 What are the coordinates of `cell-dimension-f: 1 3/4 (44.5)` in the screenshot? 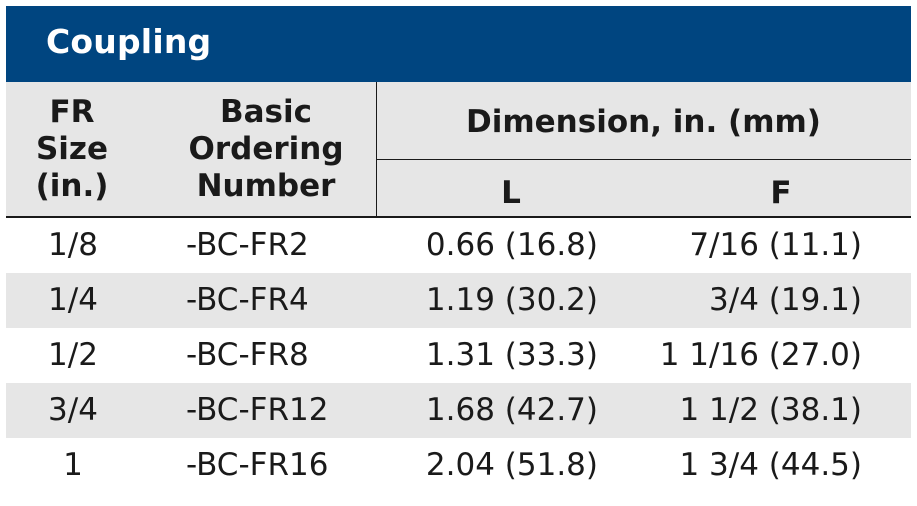 It's located at (770, 465).